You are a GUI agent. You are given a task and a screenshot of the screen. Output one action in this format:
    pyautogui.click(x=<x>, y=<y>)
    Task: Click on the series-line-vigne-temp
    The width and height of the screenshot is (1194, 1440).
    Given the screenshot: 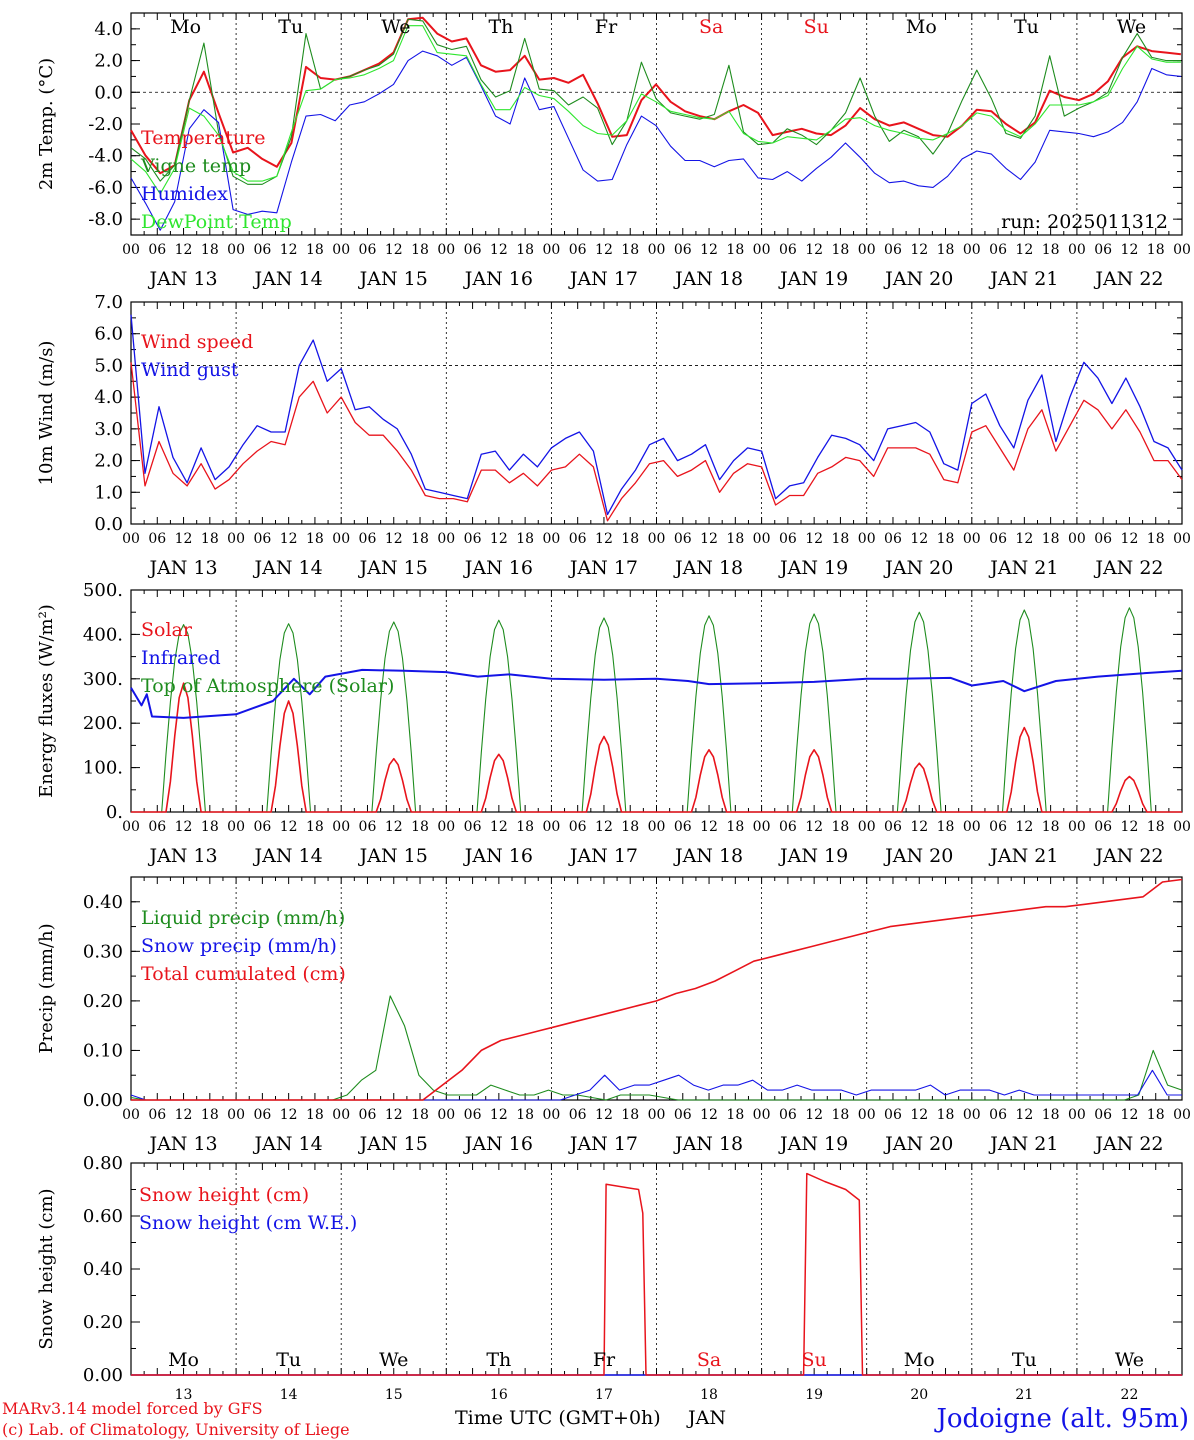 What is the action you would take?
    pyautogui.click(x=655, y=101)
    